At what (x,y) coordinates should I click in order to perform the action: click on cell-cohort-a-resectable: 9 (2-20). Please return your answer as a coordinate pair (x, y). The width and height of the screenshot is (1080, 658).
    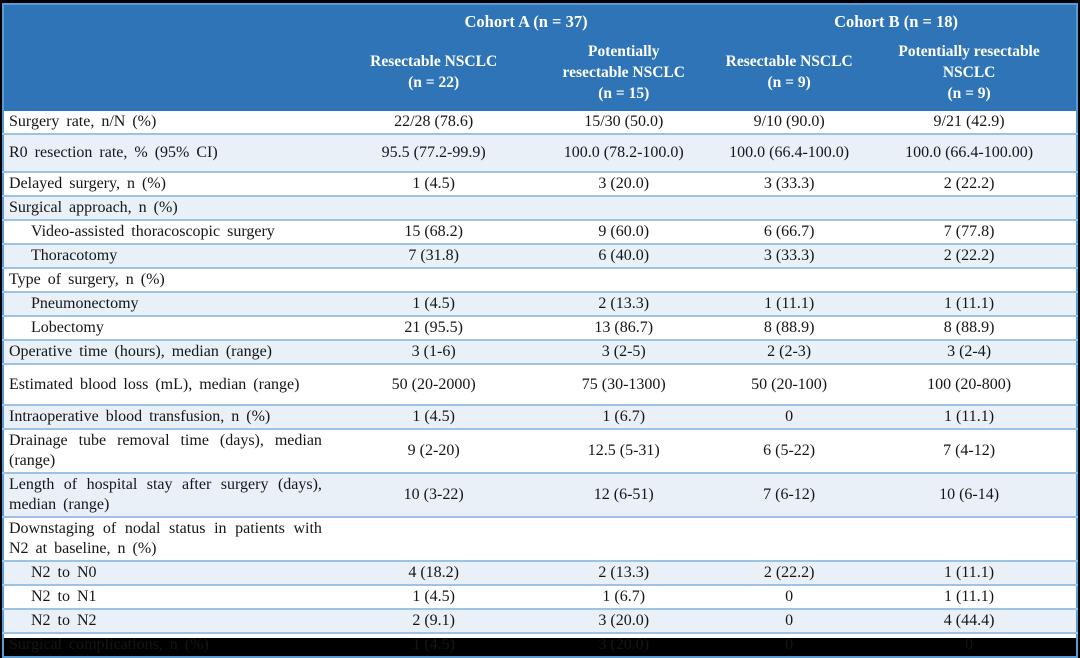
    Looking at the image, I should click on (433, 450).